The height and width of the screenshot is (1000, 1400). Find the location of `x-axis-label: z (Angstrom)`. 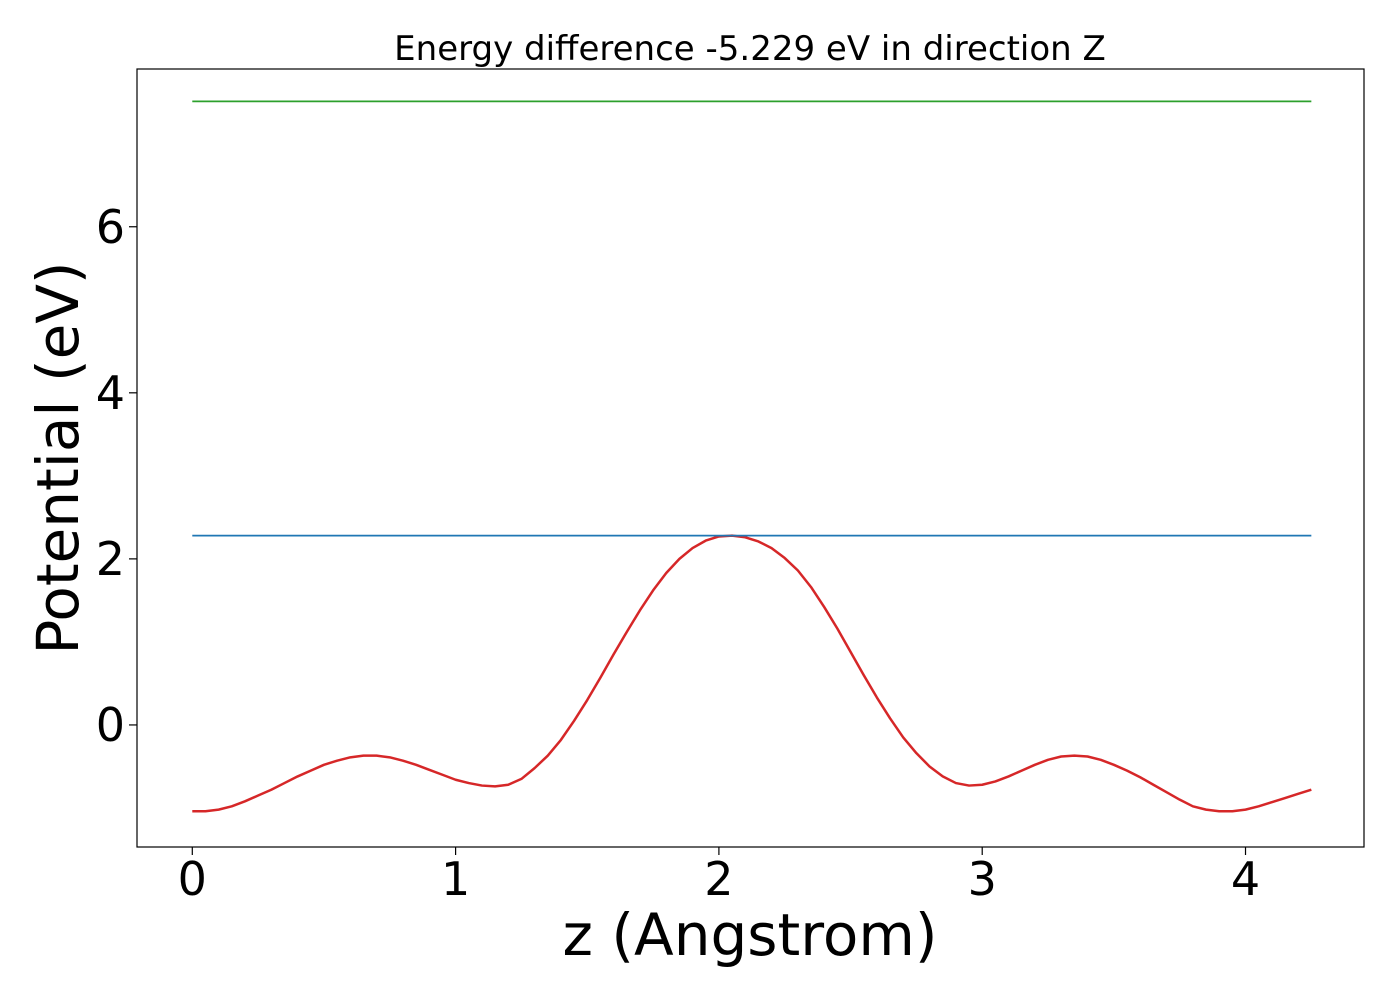

x-axis-label: z (Angstrom) is located at coordinates (750, 935).